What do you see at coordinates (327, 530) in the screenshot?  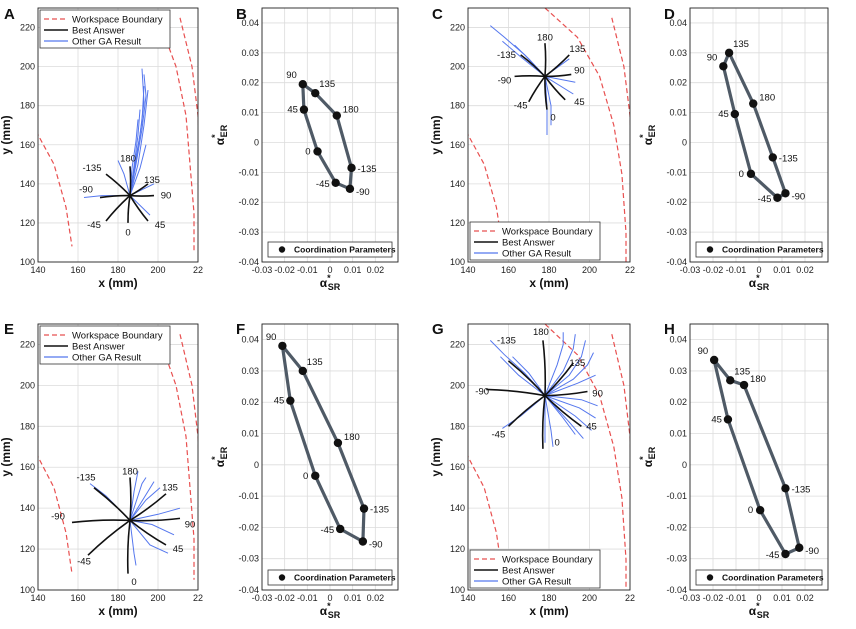 I see `point-label: -45` at bounding box center [327, 530].